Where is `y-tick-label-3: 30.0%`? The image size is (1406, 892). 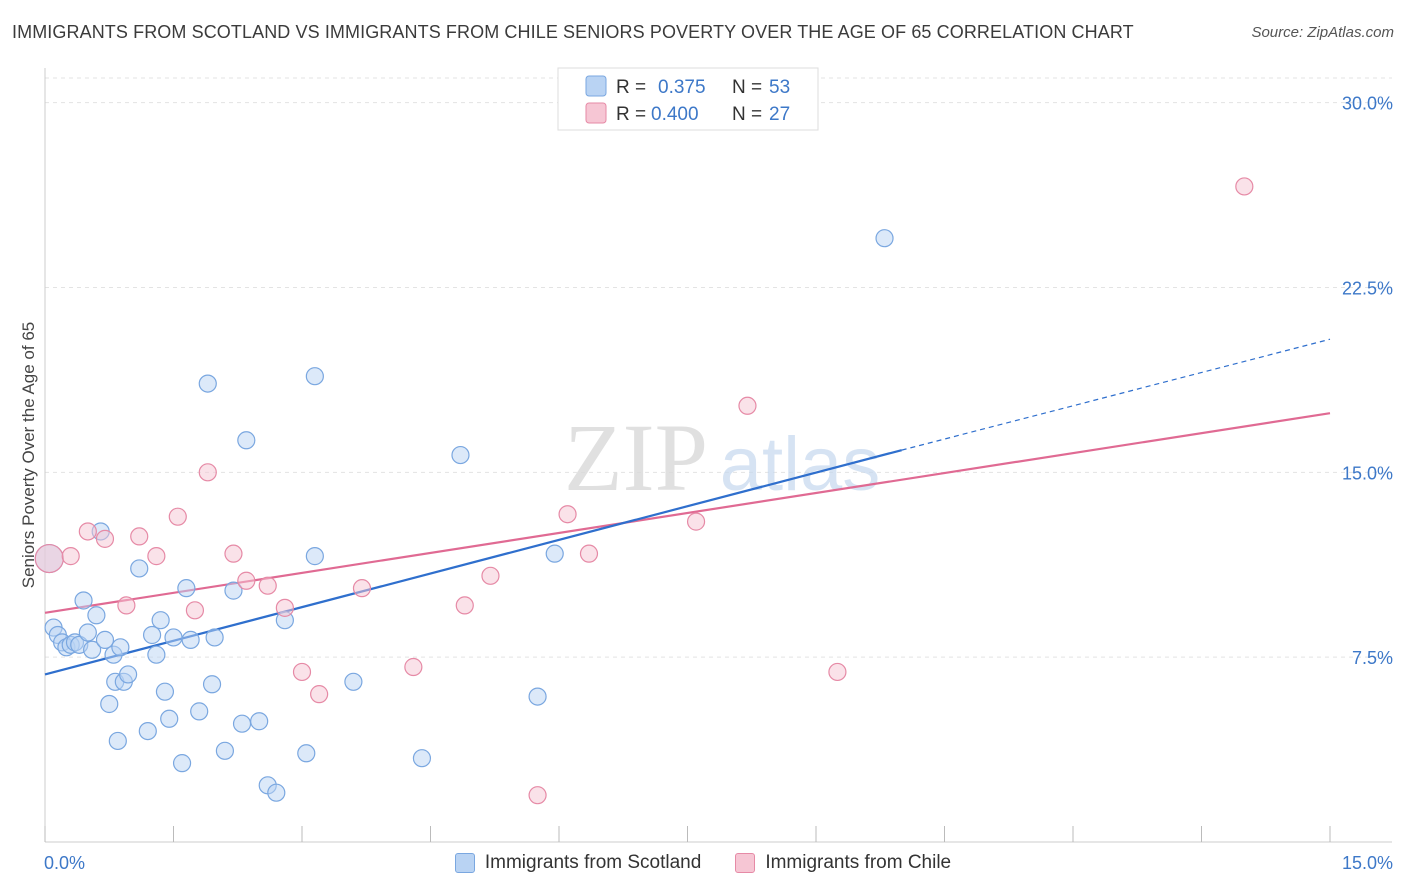
y-tick-label-3: 30.0% is located at coordinates (1367, 104).